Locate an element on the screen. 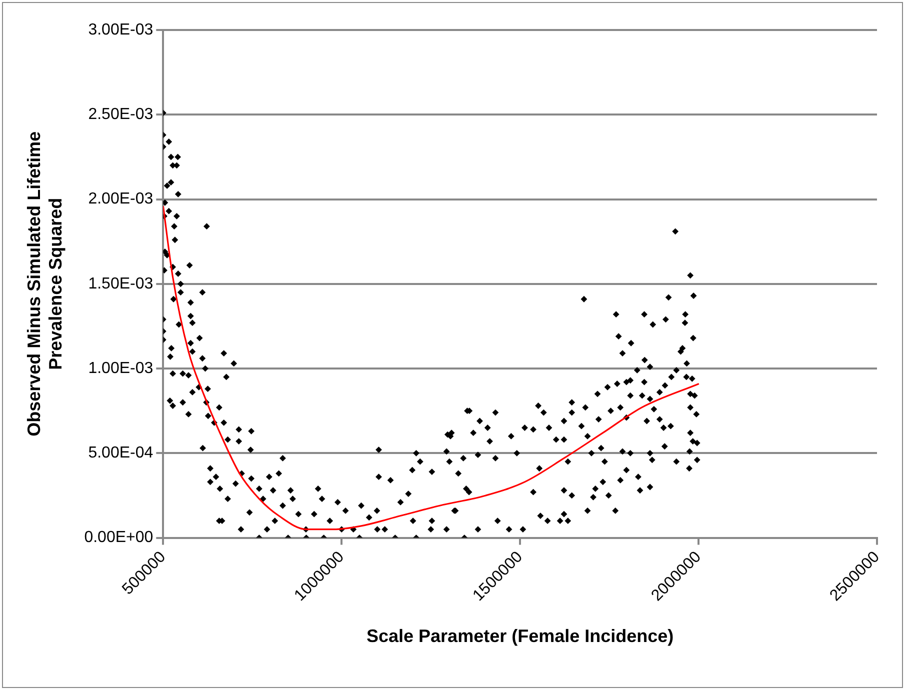 The image size is (907, 692). y-tick-label: 2.50E-03 is located at coordinates (121, 115).